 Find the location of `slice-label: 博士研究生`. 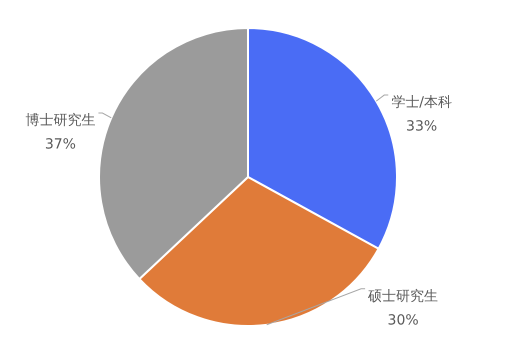

slice-label: 博士研究生 is located at coordinates (60, 120).